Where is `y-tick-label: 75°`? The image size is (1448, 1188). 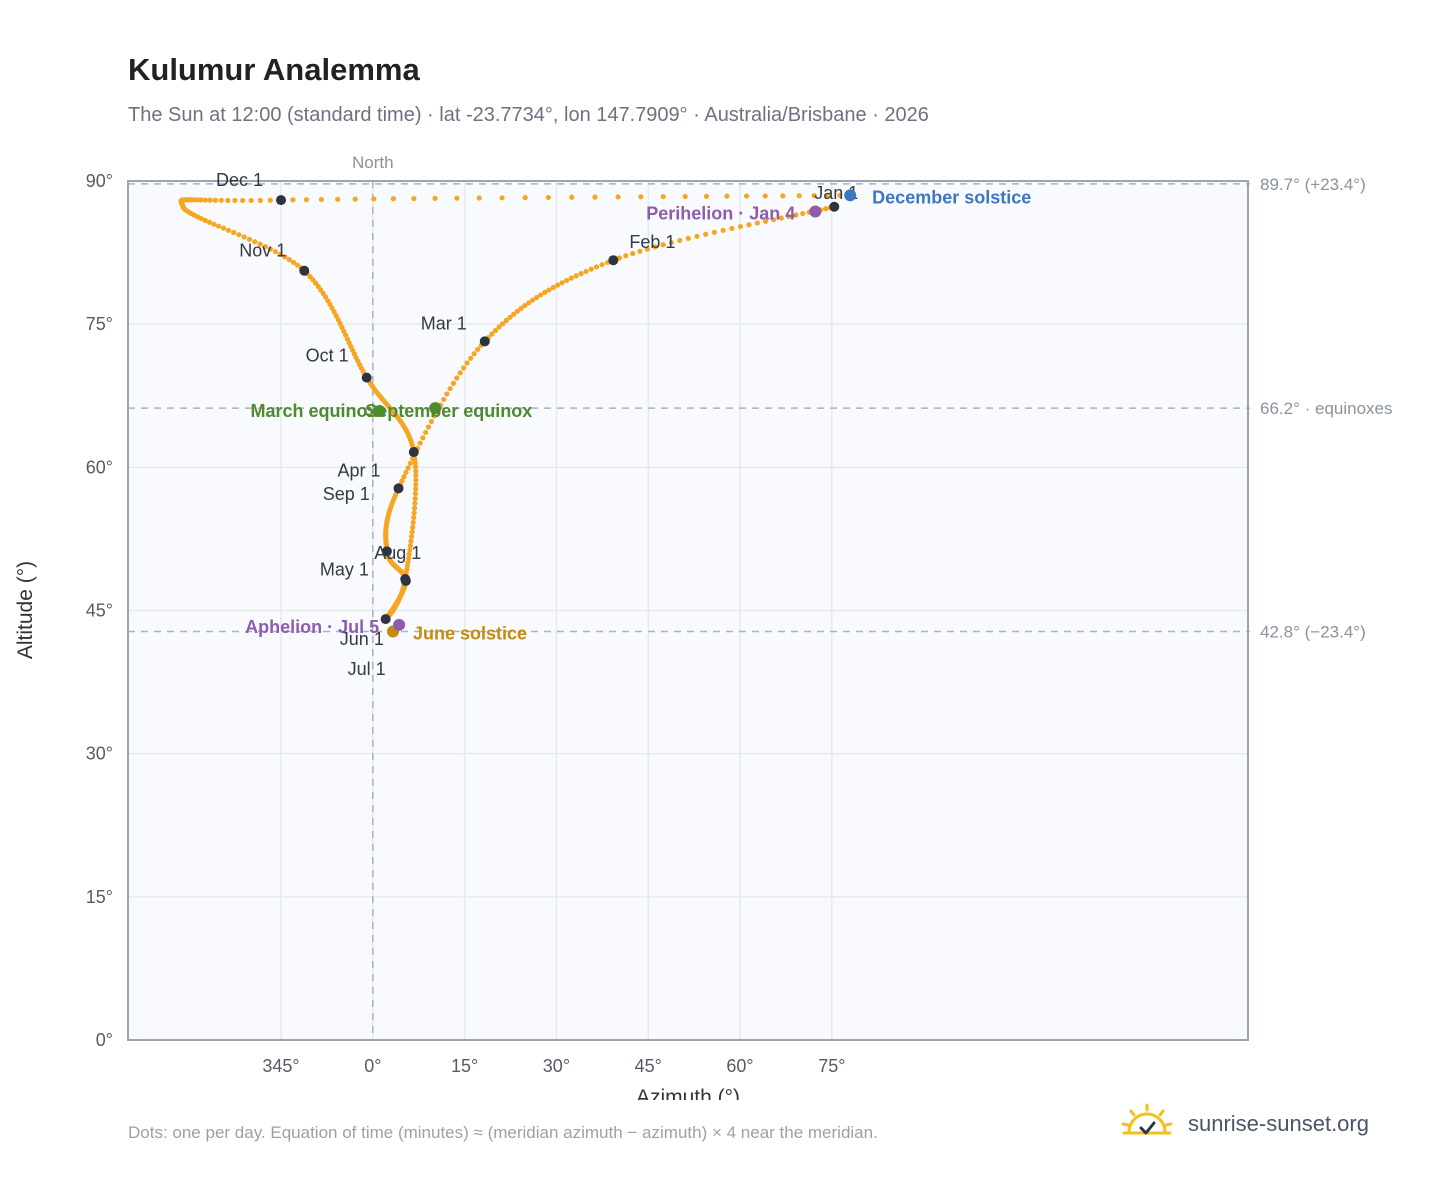 y-tick-label: 75° is located at coordinates (99, 324).